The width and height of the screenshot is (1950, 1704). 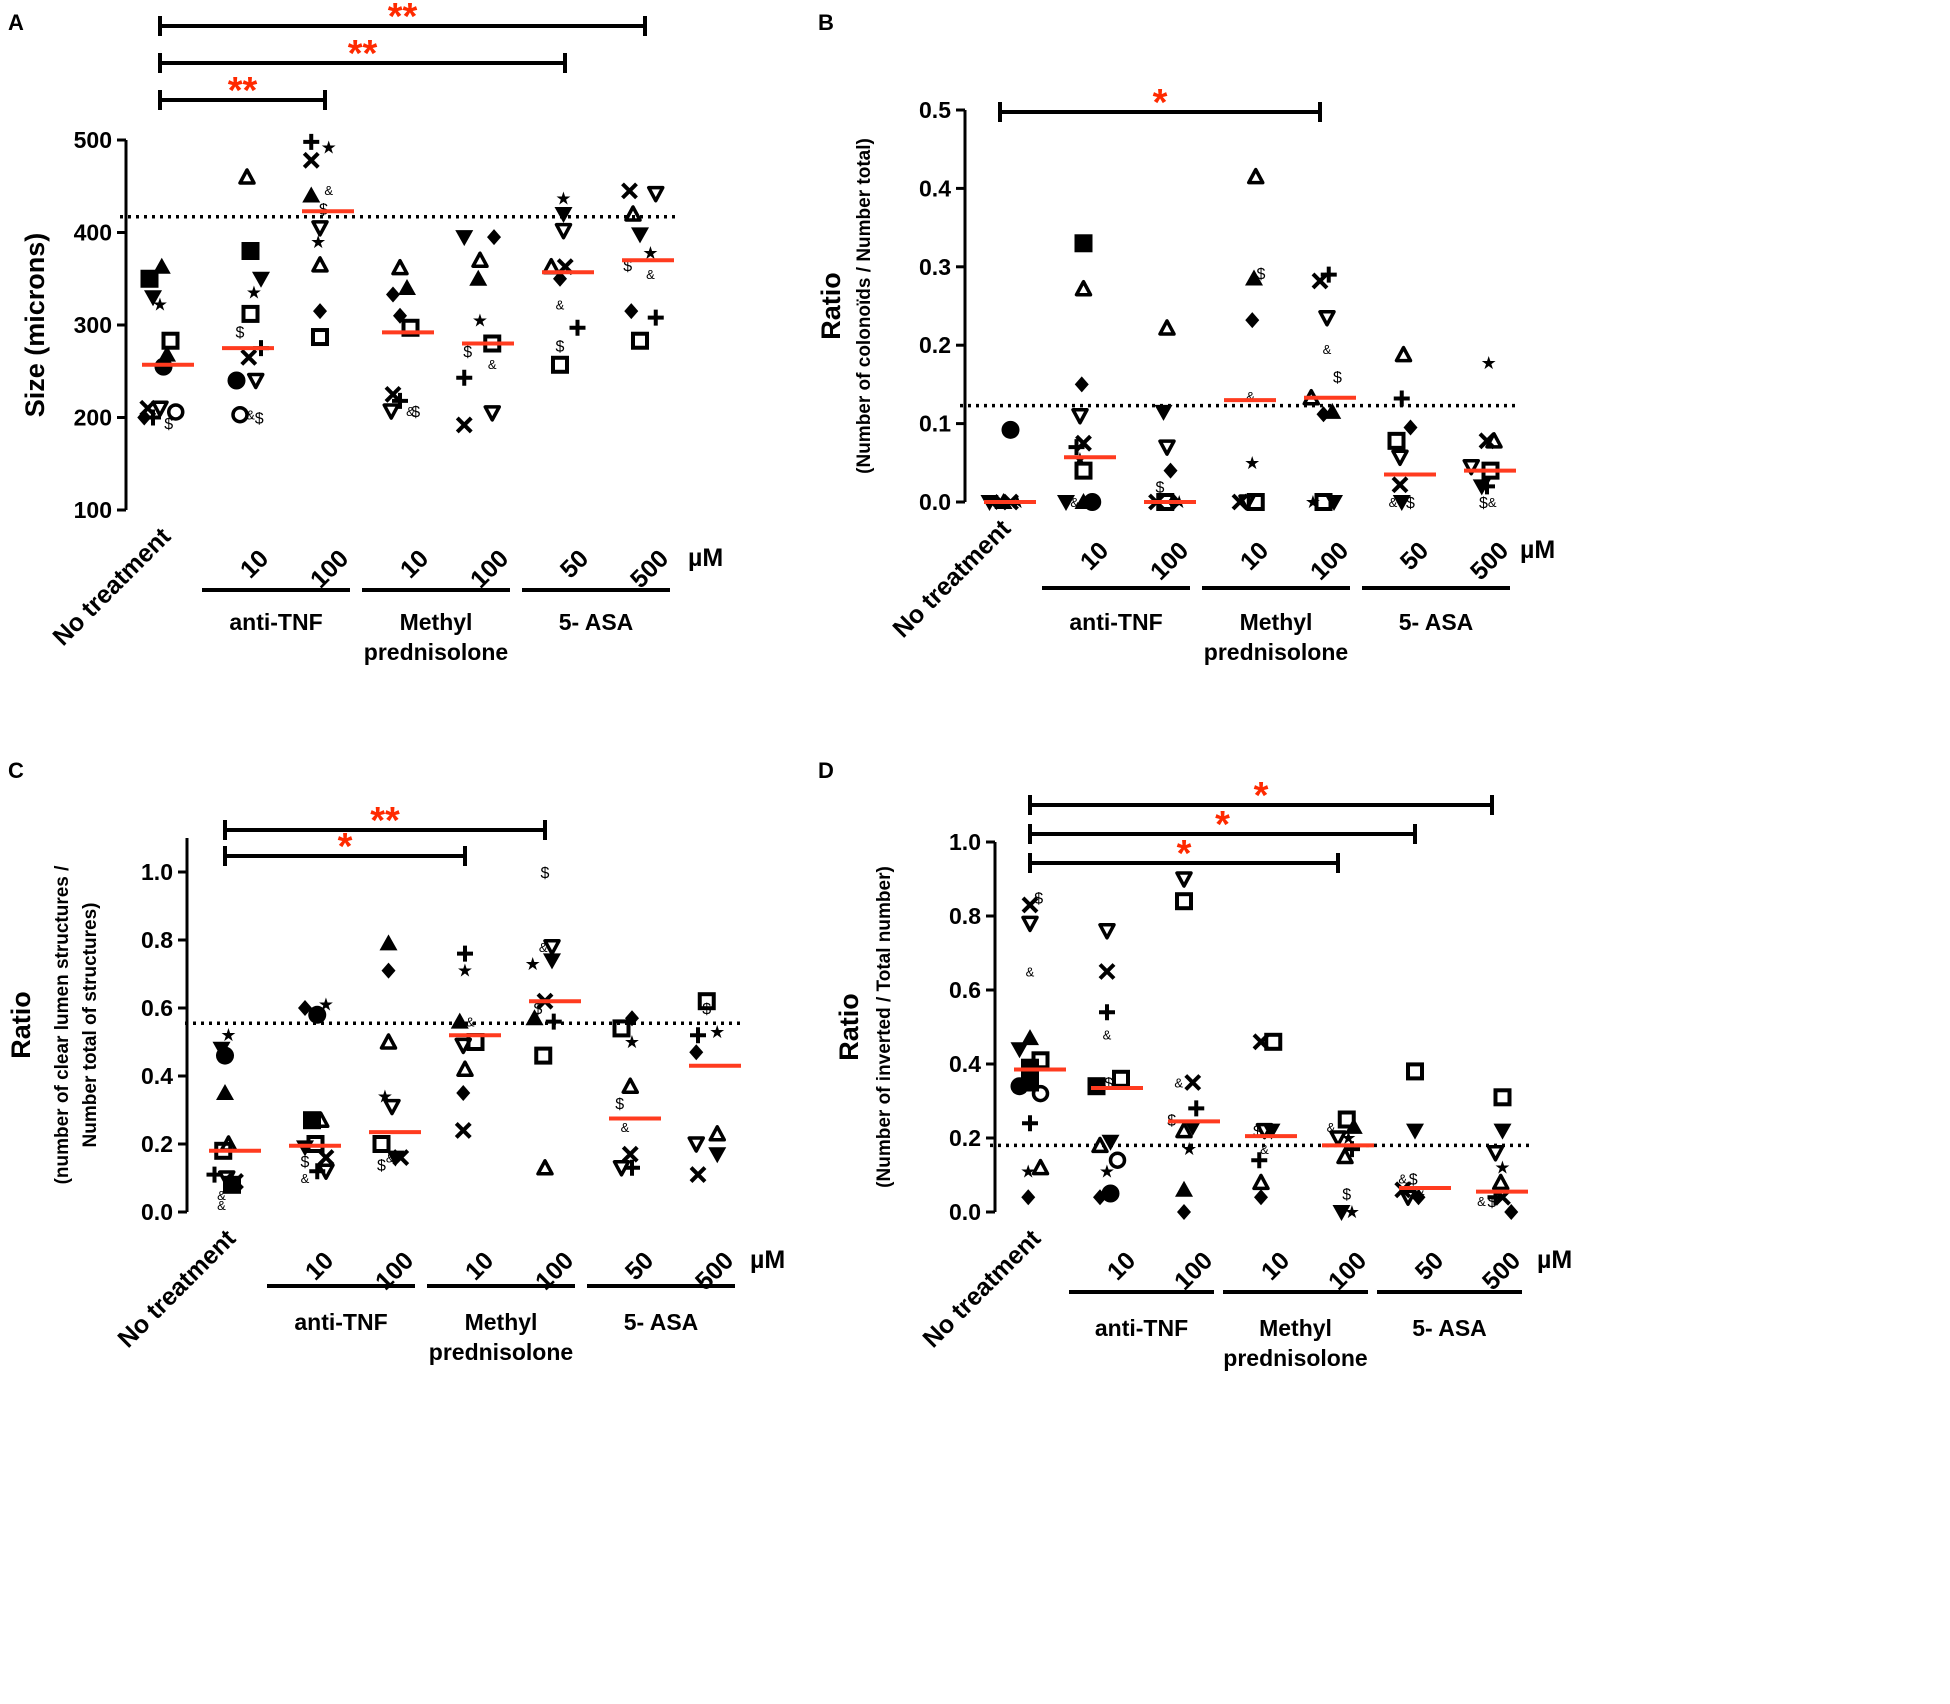 I want to click on y-tick-label: 0.5, so click(x=935, y=110).